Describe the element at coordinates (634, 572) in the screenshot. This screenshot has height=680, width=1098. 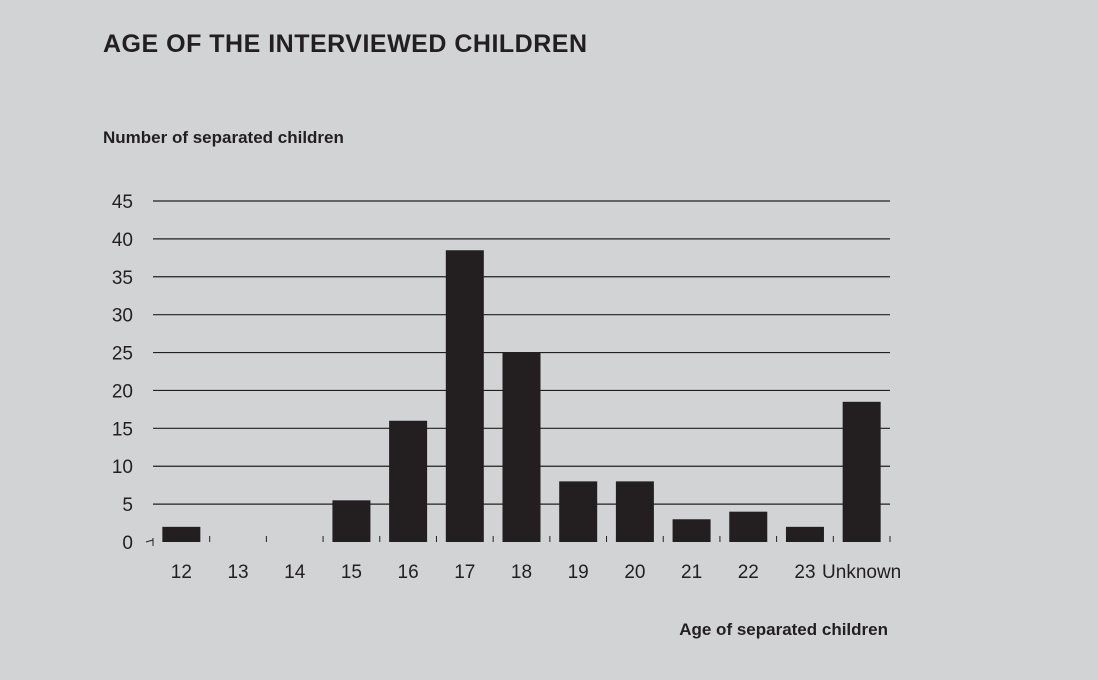
I see `x-tick-label: 20` at that location.